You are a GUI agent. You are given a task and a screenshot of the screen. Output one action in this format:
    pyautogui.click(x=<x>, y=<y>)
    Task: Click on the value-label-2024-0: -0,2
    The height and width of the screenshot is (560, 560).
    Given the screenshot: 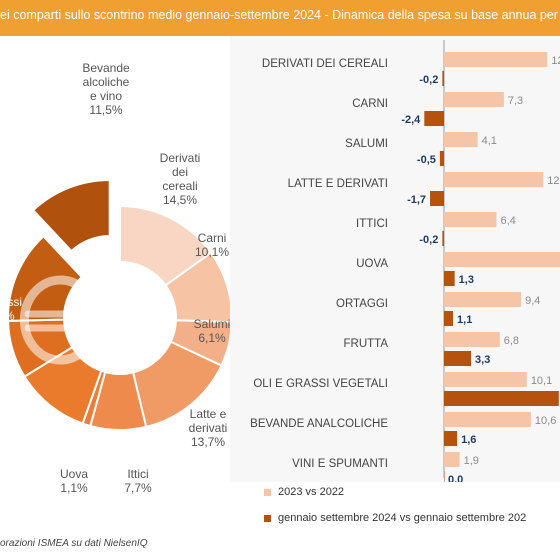 What is the action you would take?
    pyautogui.click(x=428, y=80)
    